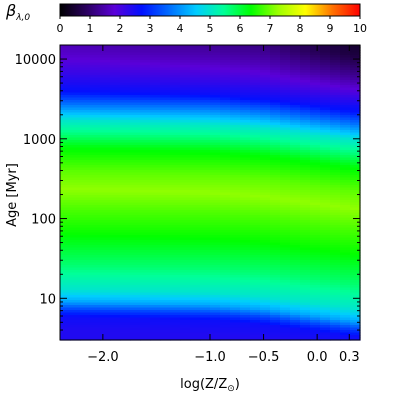  What do you see at coordinates (12, 195) in the screenshot?
I see `y-axis-label: Age [Myr]` at bounding box center [12, 195].